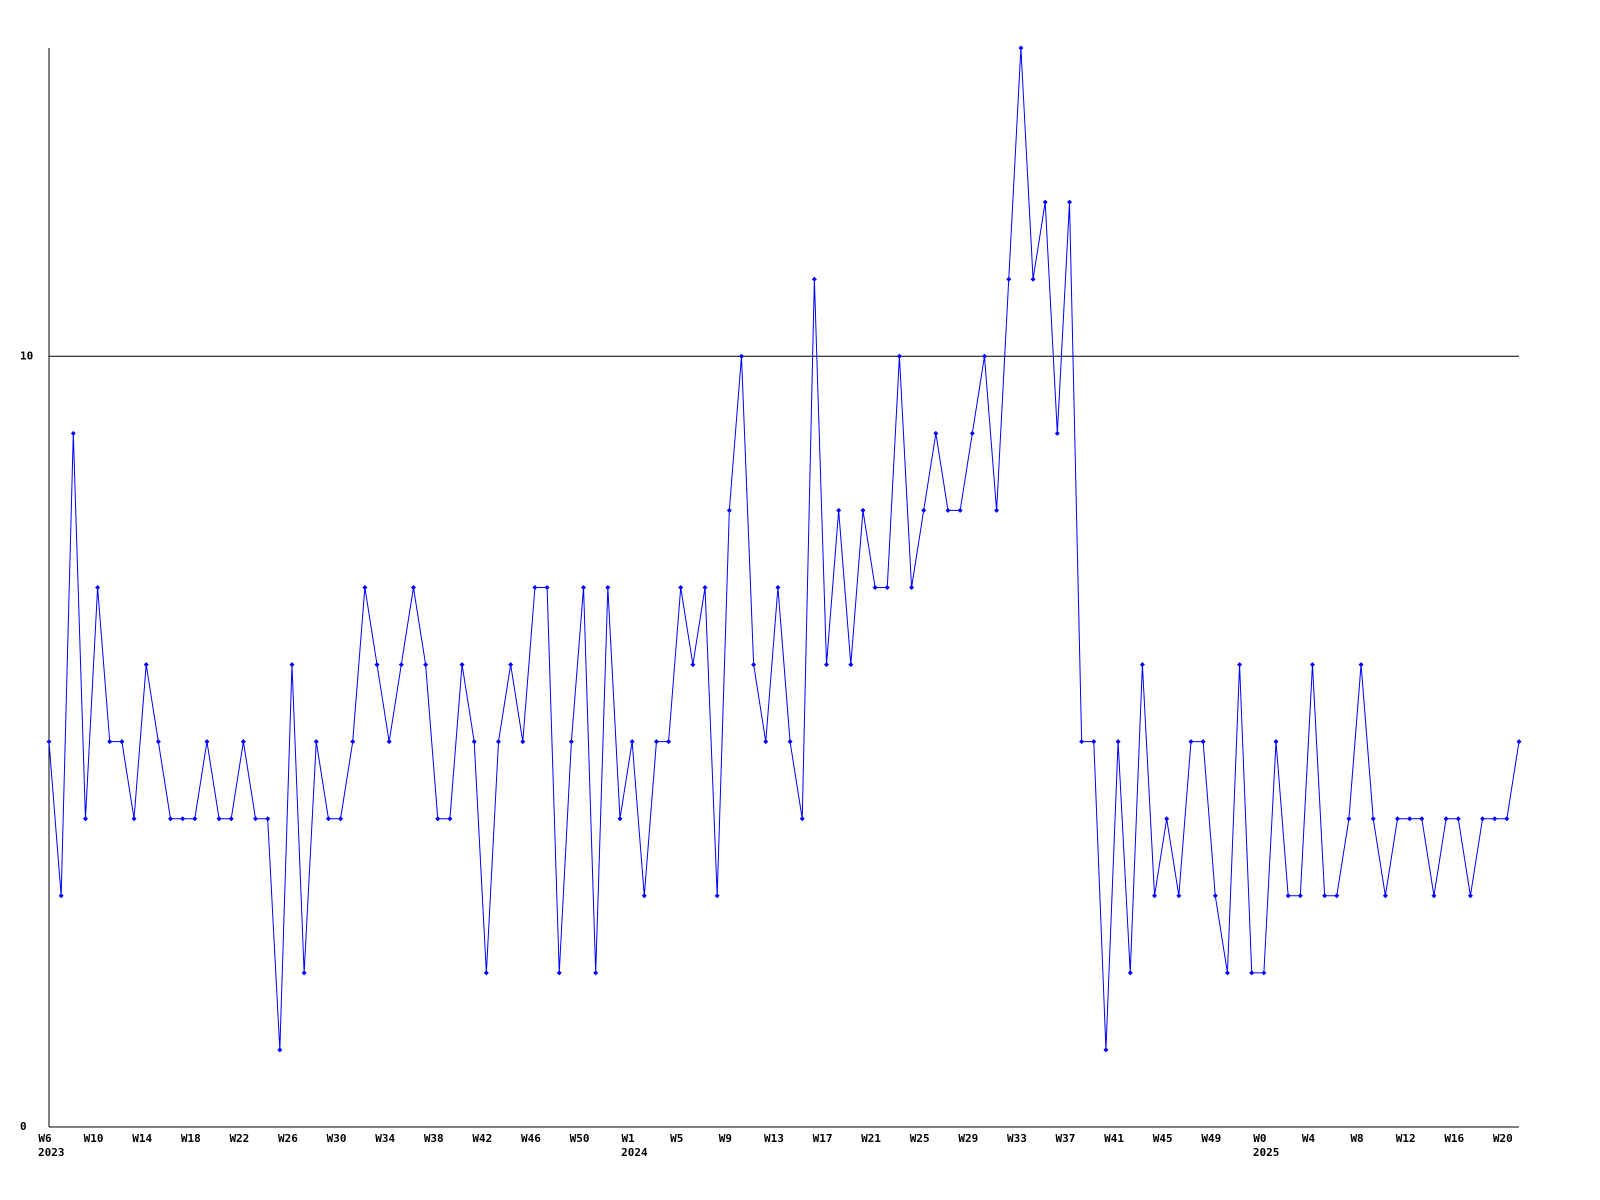 Image resolution: width=1600 pixels, height=1200 pixels. Describe the element at coordinates (482, 1138) in the screenshot. I see `x-tick-label: W42` at that location.